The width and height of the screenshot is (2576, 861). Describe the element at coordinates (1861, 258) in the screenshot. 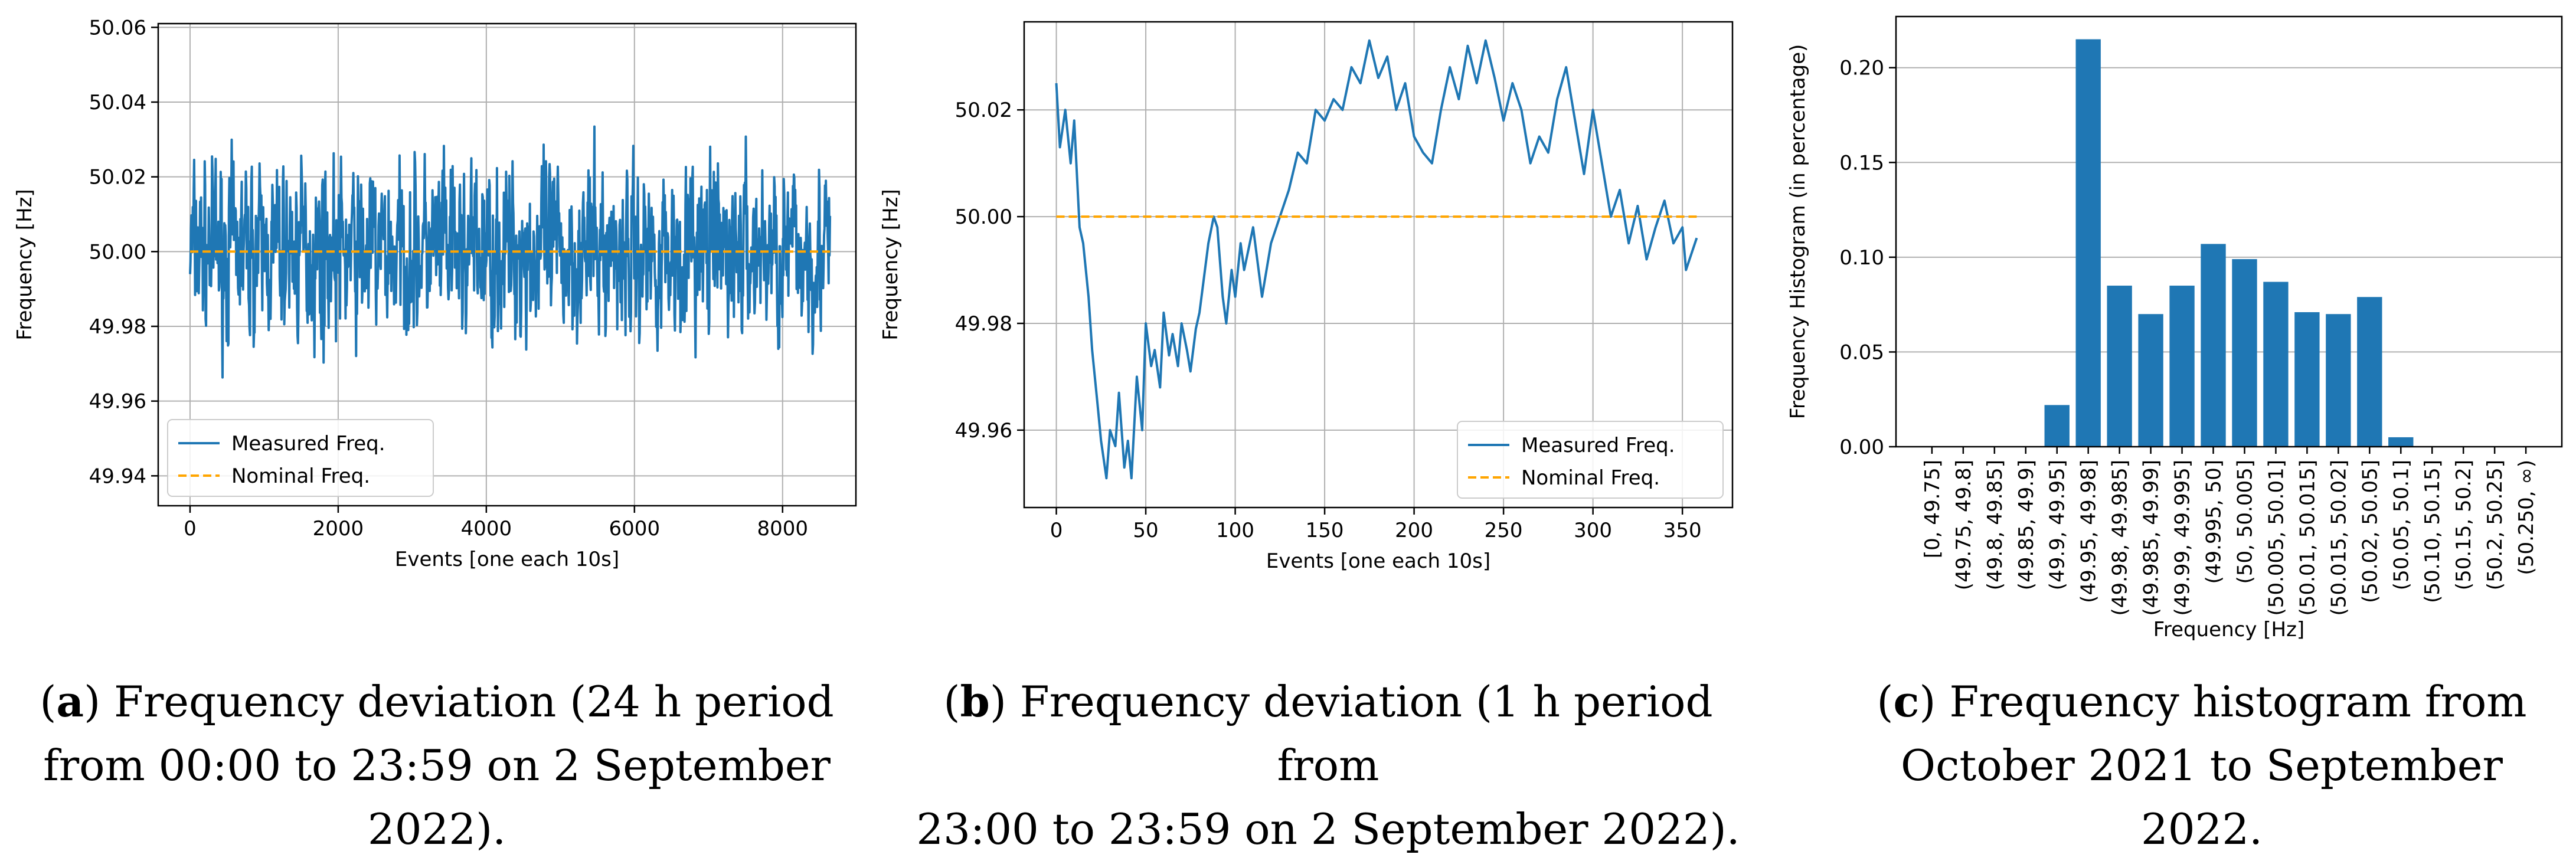

I see `panel-c-ytick-label: 0.10` at that location.